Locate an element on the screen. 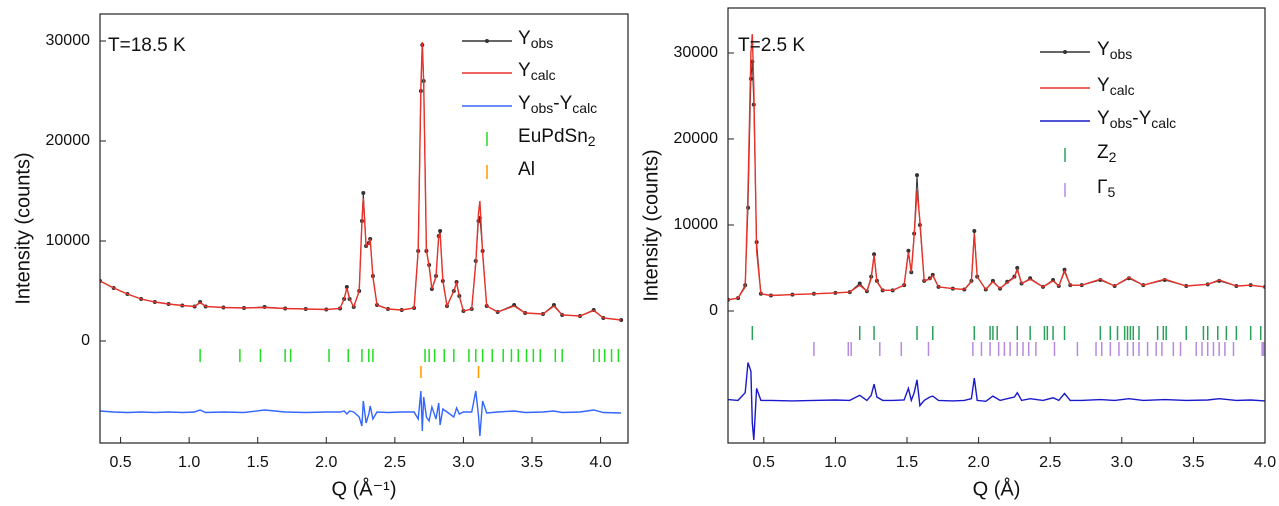 The height and width of the screenshot is (506, 1279). annotation: T=2.5 K is located at coordinates (771, 45).